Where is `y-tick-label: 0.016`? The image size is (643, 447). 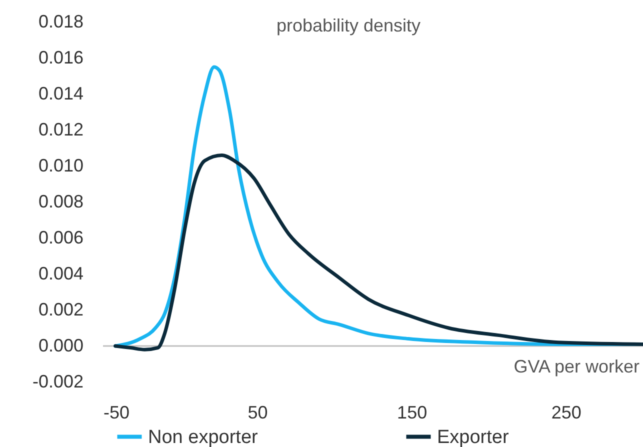
y-tick-label: 0.016 is located at coordinates (61, 58).